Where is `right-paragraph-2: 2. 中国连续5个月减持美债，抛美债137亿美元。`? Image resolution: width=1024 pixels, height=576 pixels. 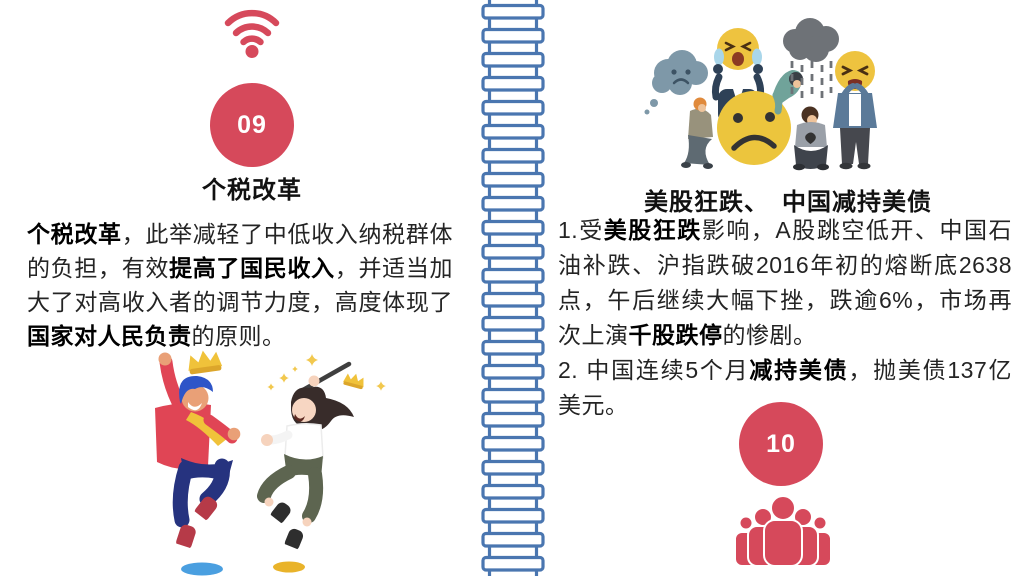 right-paragraph-2: 2. 中国连续5个月减持美债，抛美债137亿美元。 is located at coordinates (785, 387).